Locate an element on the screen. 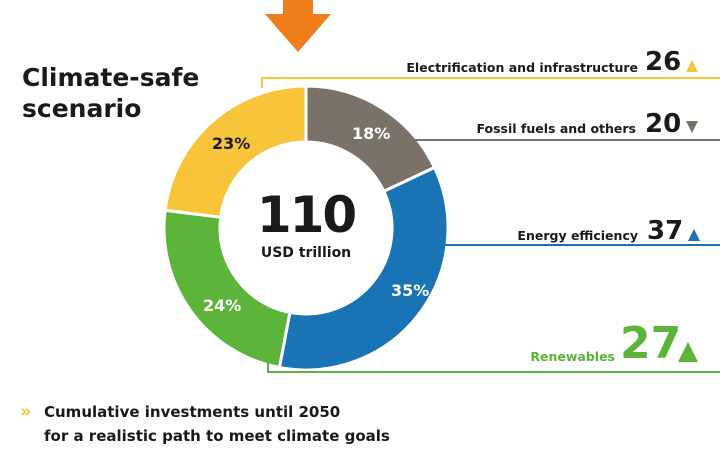 The width and height of the screenshot is (720, 460). category-label-fossil: Fossil fuels and others is located at coordinates (556, 128).